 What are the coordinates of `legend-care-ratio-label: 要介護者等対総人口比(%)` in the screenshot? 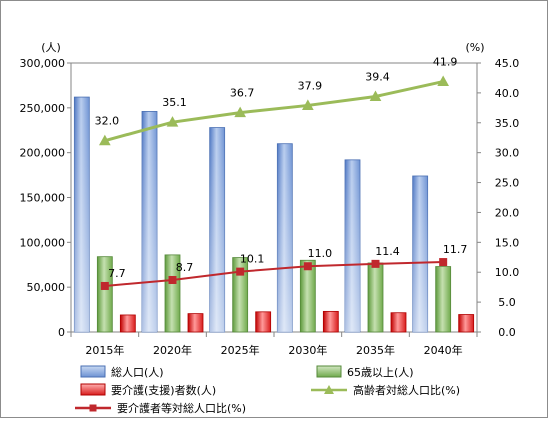 It's located at (181, 408).